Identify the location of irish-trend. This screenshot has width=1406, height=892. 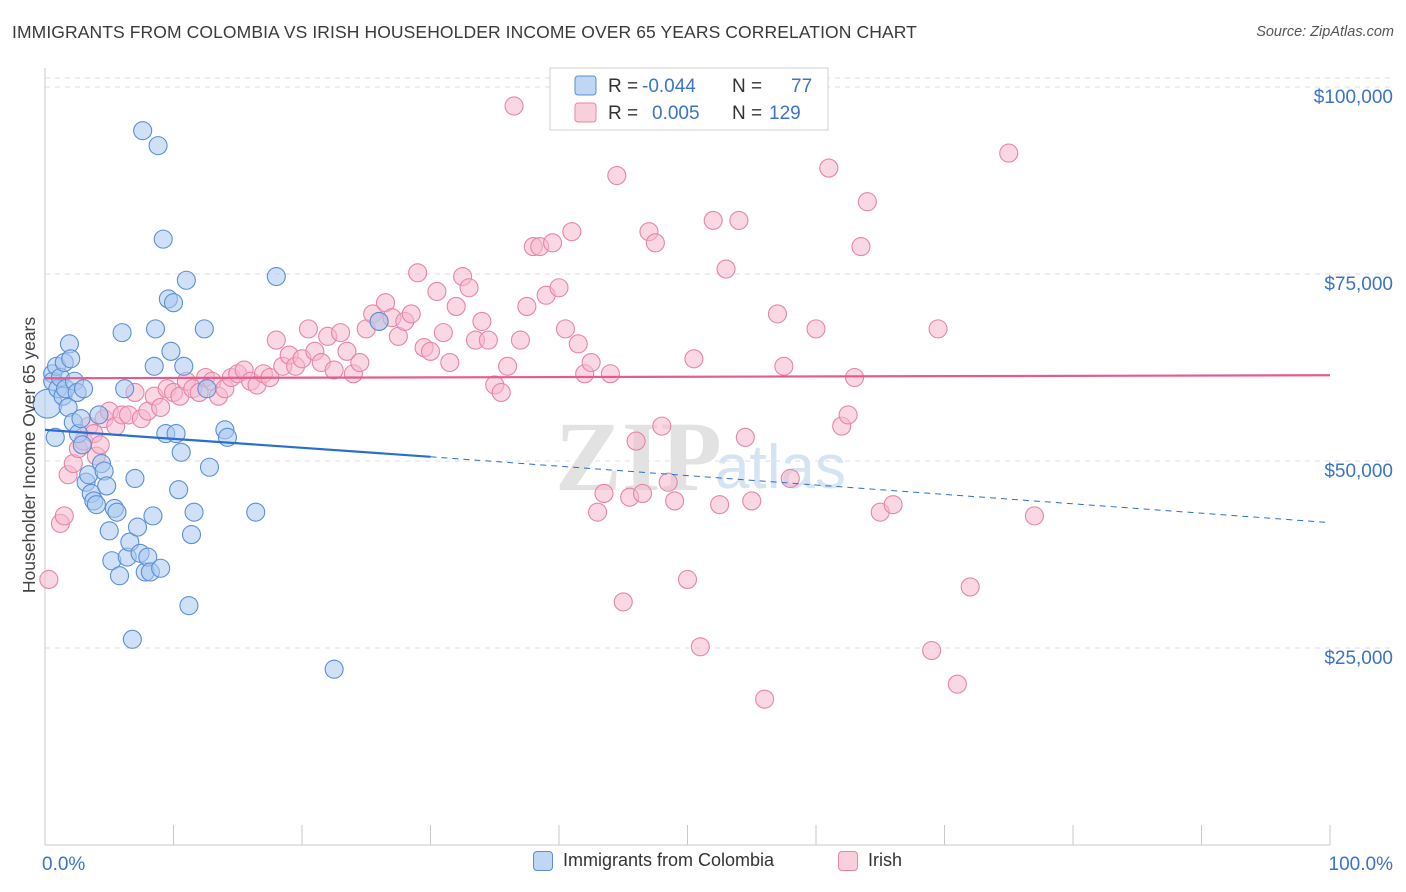
(687, 377).